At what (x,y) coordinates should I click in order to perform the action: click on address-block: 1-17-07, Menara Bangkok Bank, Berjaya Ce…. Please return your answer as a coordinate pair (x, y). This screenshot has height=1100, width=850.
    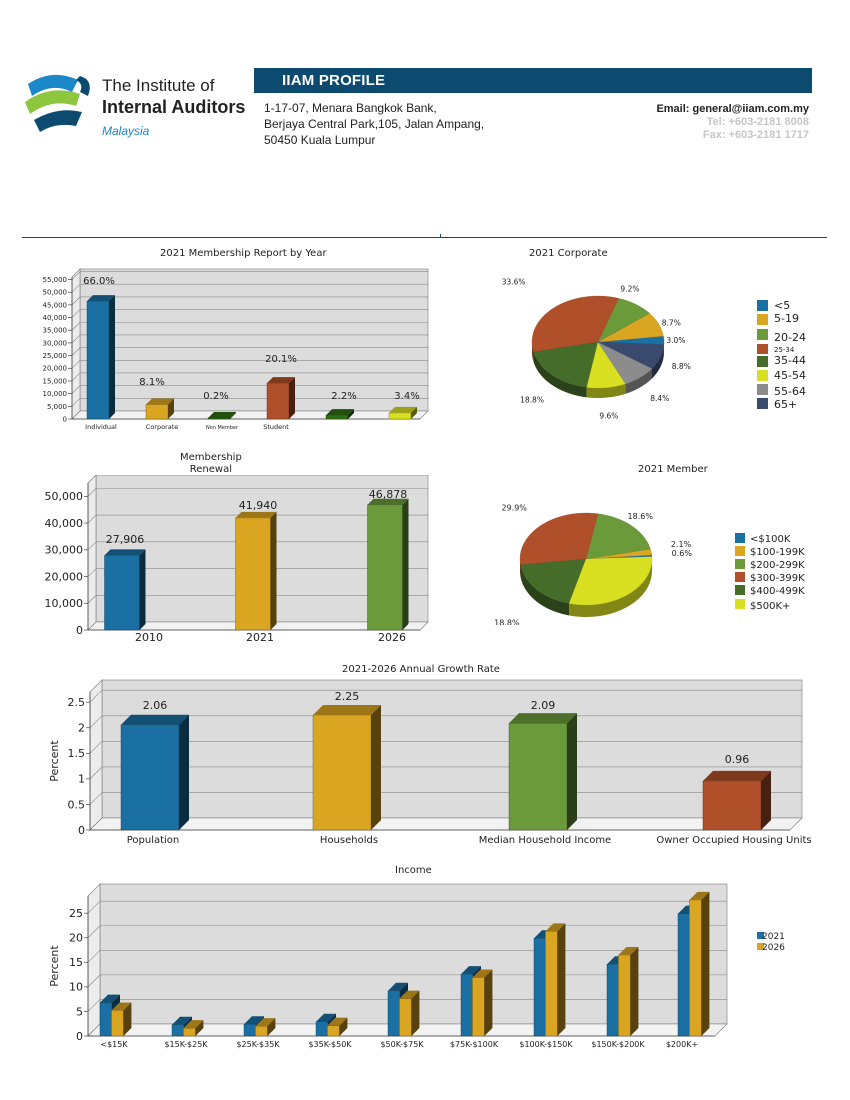
    Looking at the image, I should click on (394, 124).